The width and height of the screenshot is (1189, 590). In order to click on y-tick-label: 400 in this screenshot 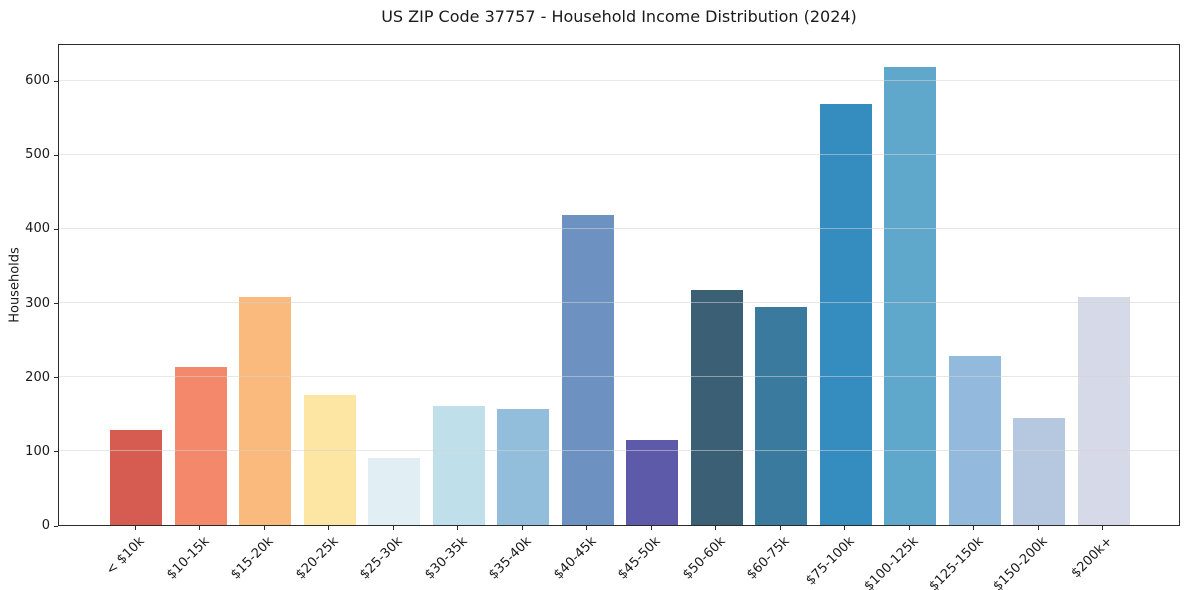, I will do `click(37, 229)`.